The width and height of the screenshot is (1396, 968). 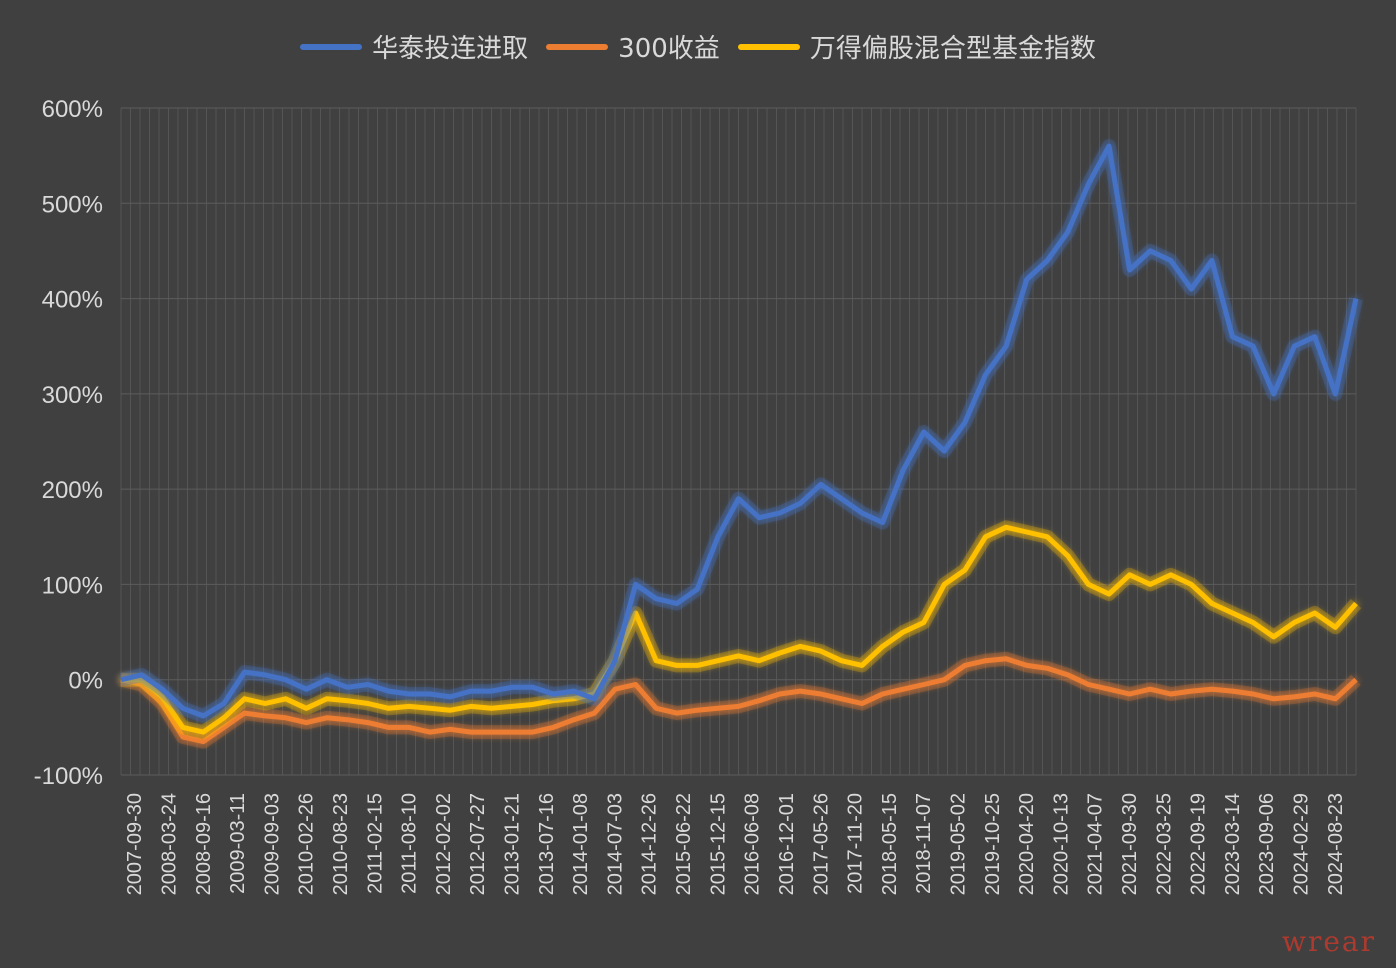 What do you see at coordinates (890, 844) in the screenshot?
I see `x-tick-label: 2018-05-15` at bounding box center [890, 844].